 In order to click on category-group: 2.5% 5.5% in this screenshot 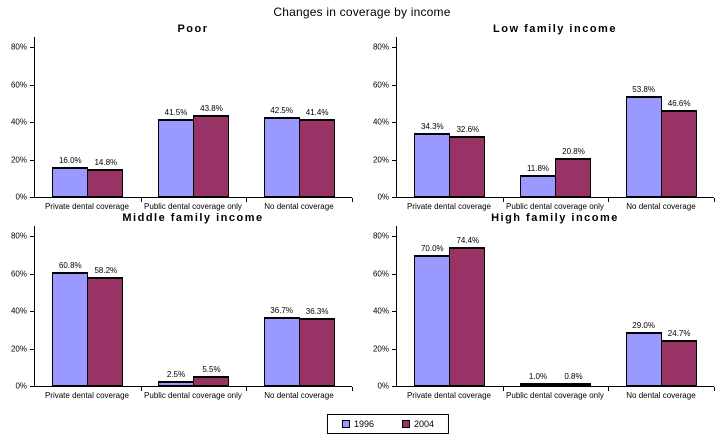, I will do `click(194, 306)`.